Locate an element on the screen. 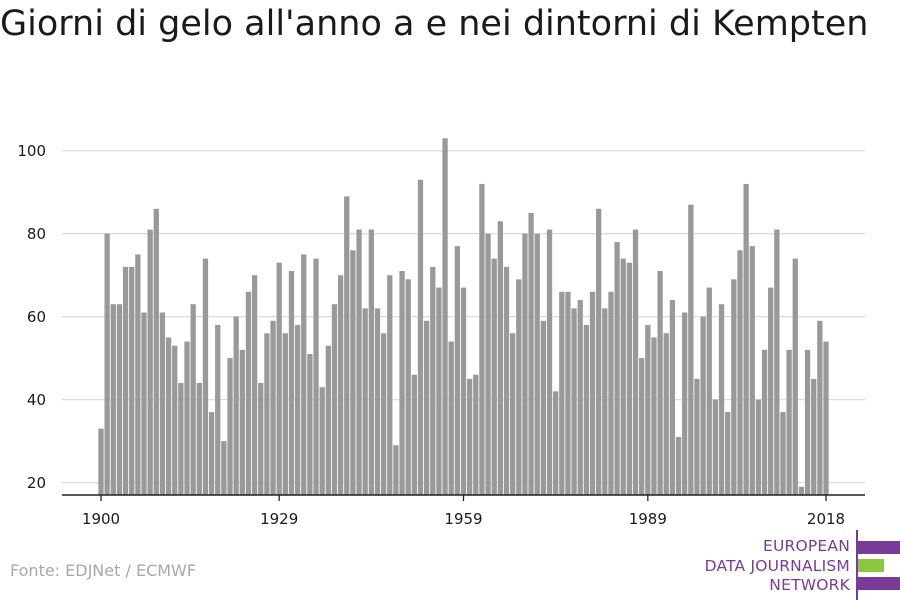 The width and height of the screenshot is (900, 600). bar-1952 is located at coordinates (420, 337).